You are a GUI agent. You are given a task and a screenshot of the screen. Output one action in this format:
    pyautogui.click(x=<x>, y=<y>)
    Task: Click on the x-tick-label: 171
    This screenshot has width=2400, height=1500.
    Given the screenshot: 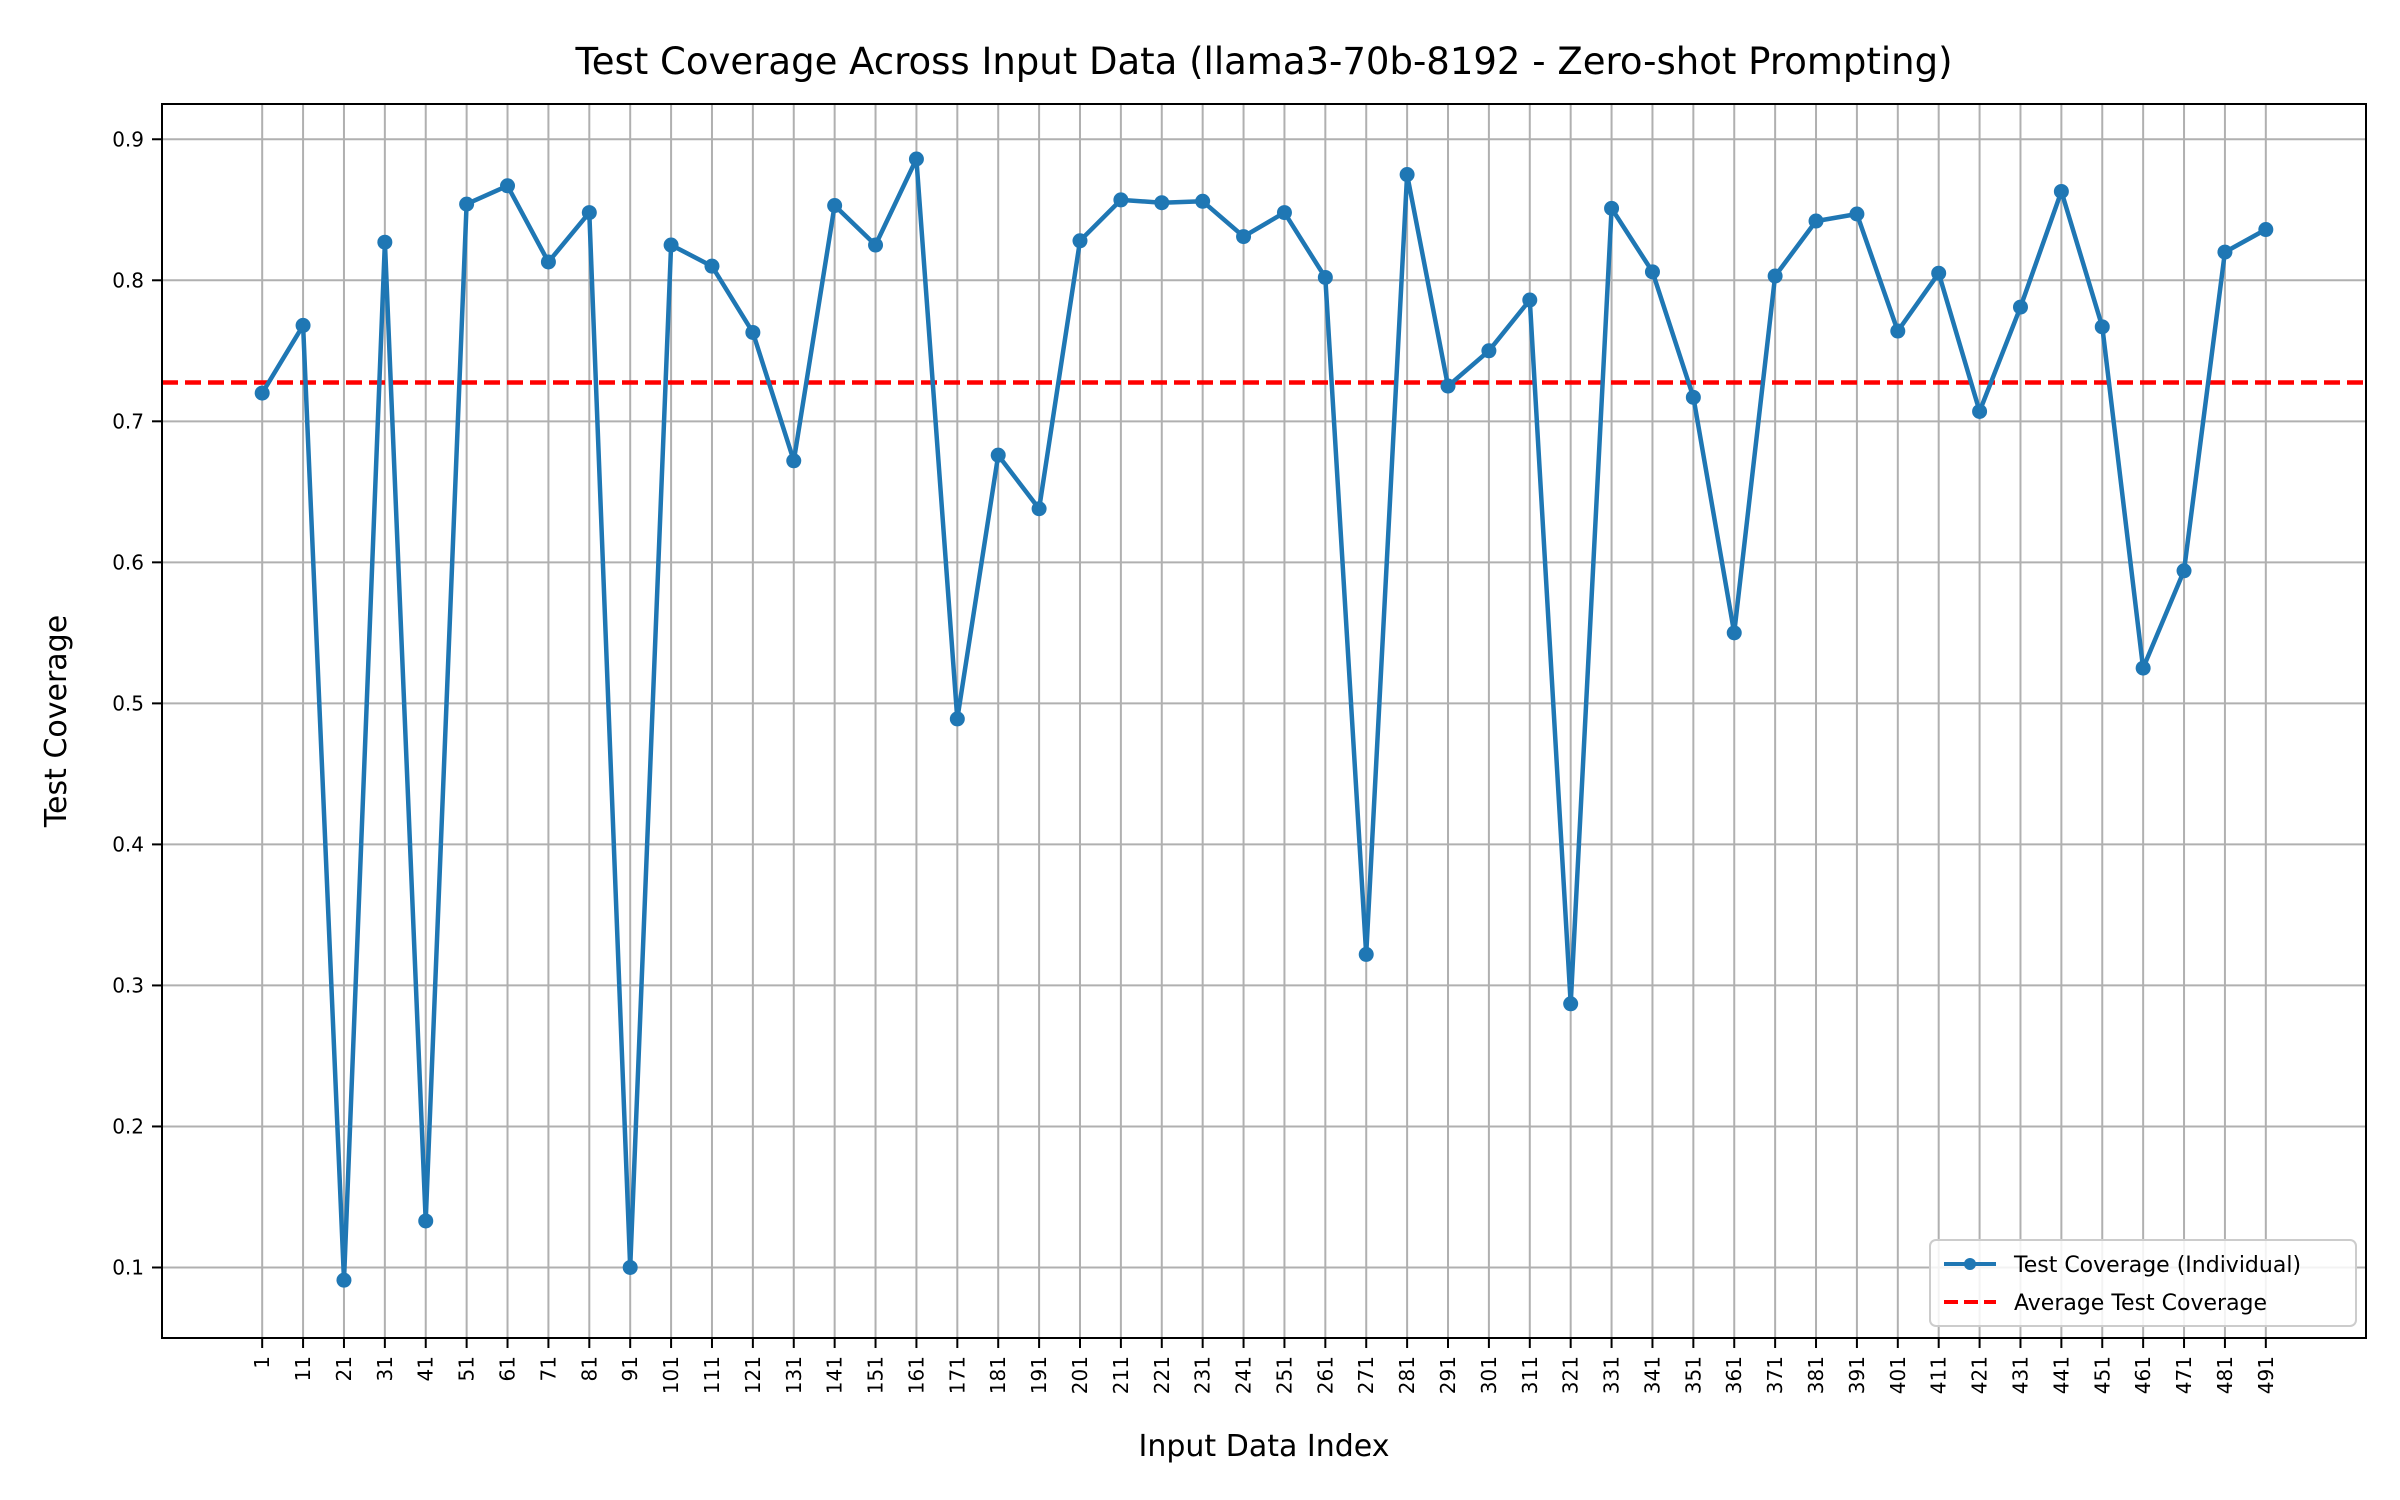 What is the action you would take?
    pyautogui.click(x=957, y=1375)
    